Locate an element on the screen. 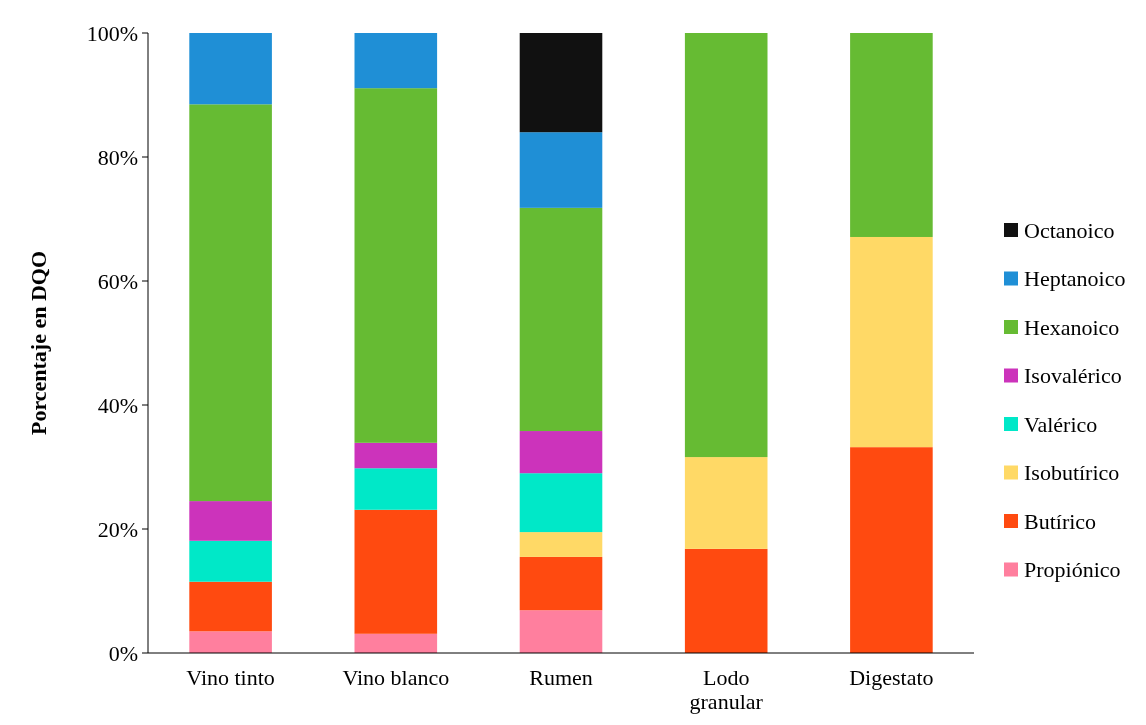  y-tick-label: 0% is located at coordinates (123, 653).